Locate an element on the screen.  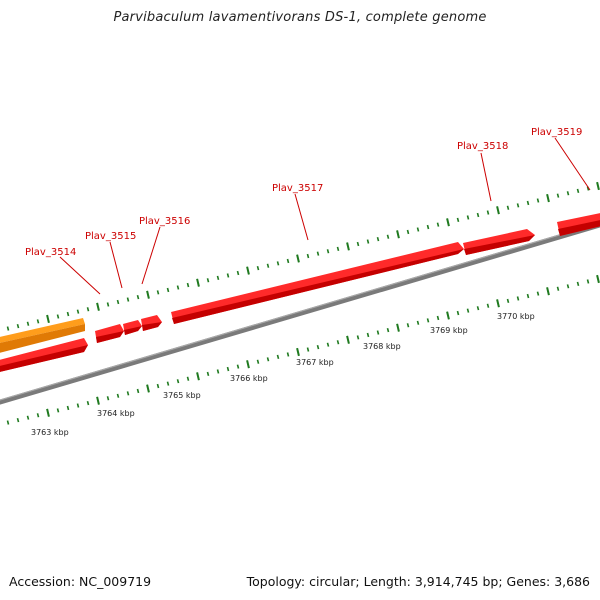
axis-label: 3765 kbp is located at coordinates (182, 395).